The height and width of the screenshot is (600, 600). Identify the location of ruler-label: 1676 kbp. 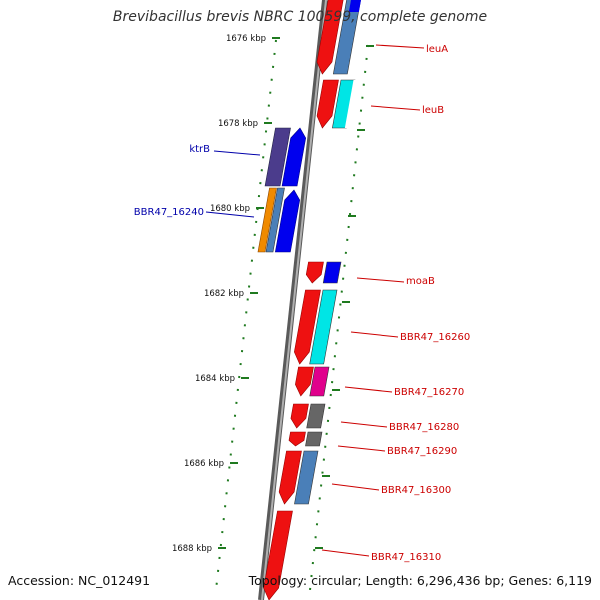
(246, 39).